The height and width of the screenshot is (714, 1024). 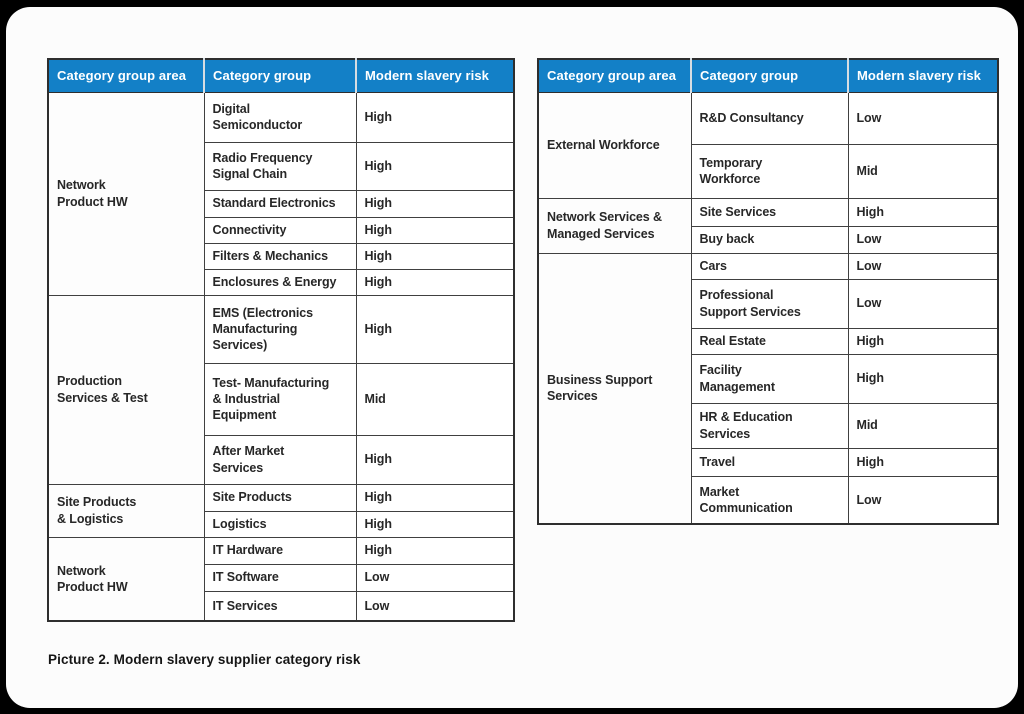 I want to click on table-row: IT Services Low, so click(x=281, y=606).